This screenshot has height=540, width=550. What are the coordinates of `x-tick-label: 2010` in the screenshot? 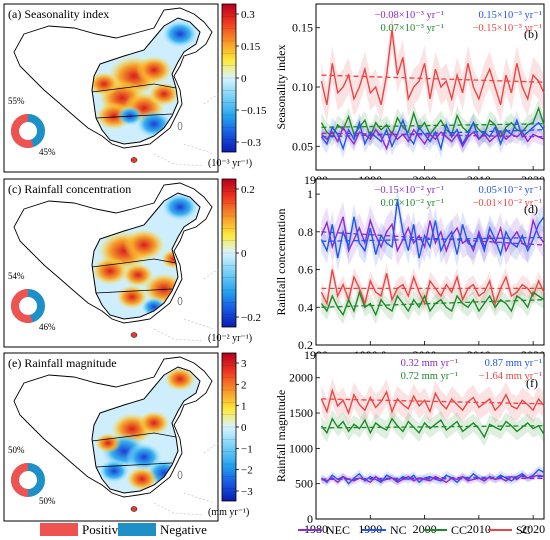 It's located at (479, 529).